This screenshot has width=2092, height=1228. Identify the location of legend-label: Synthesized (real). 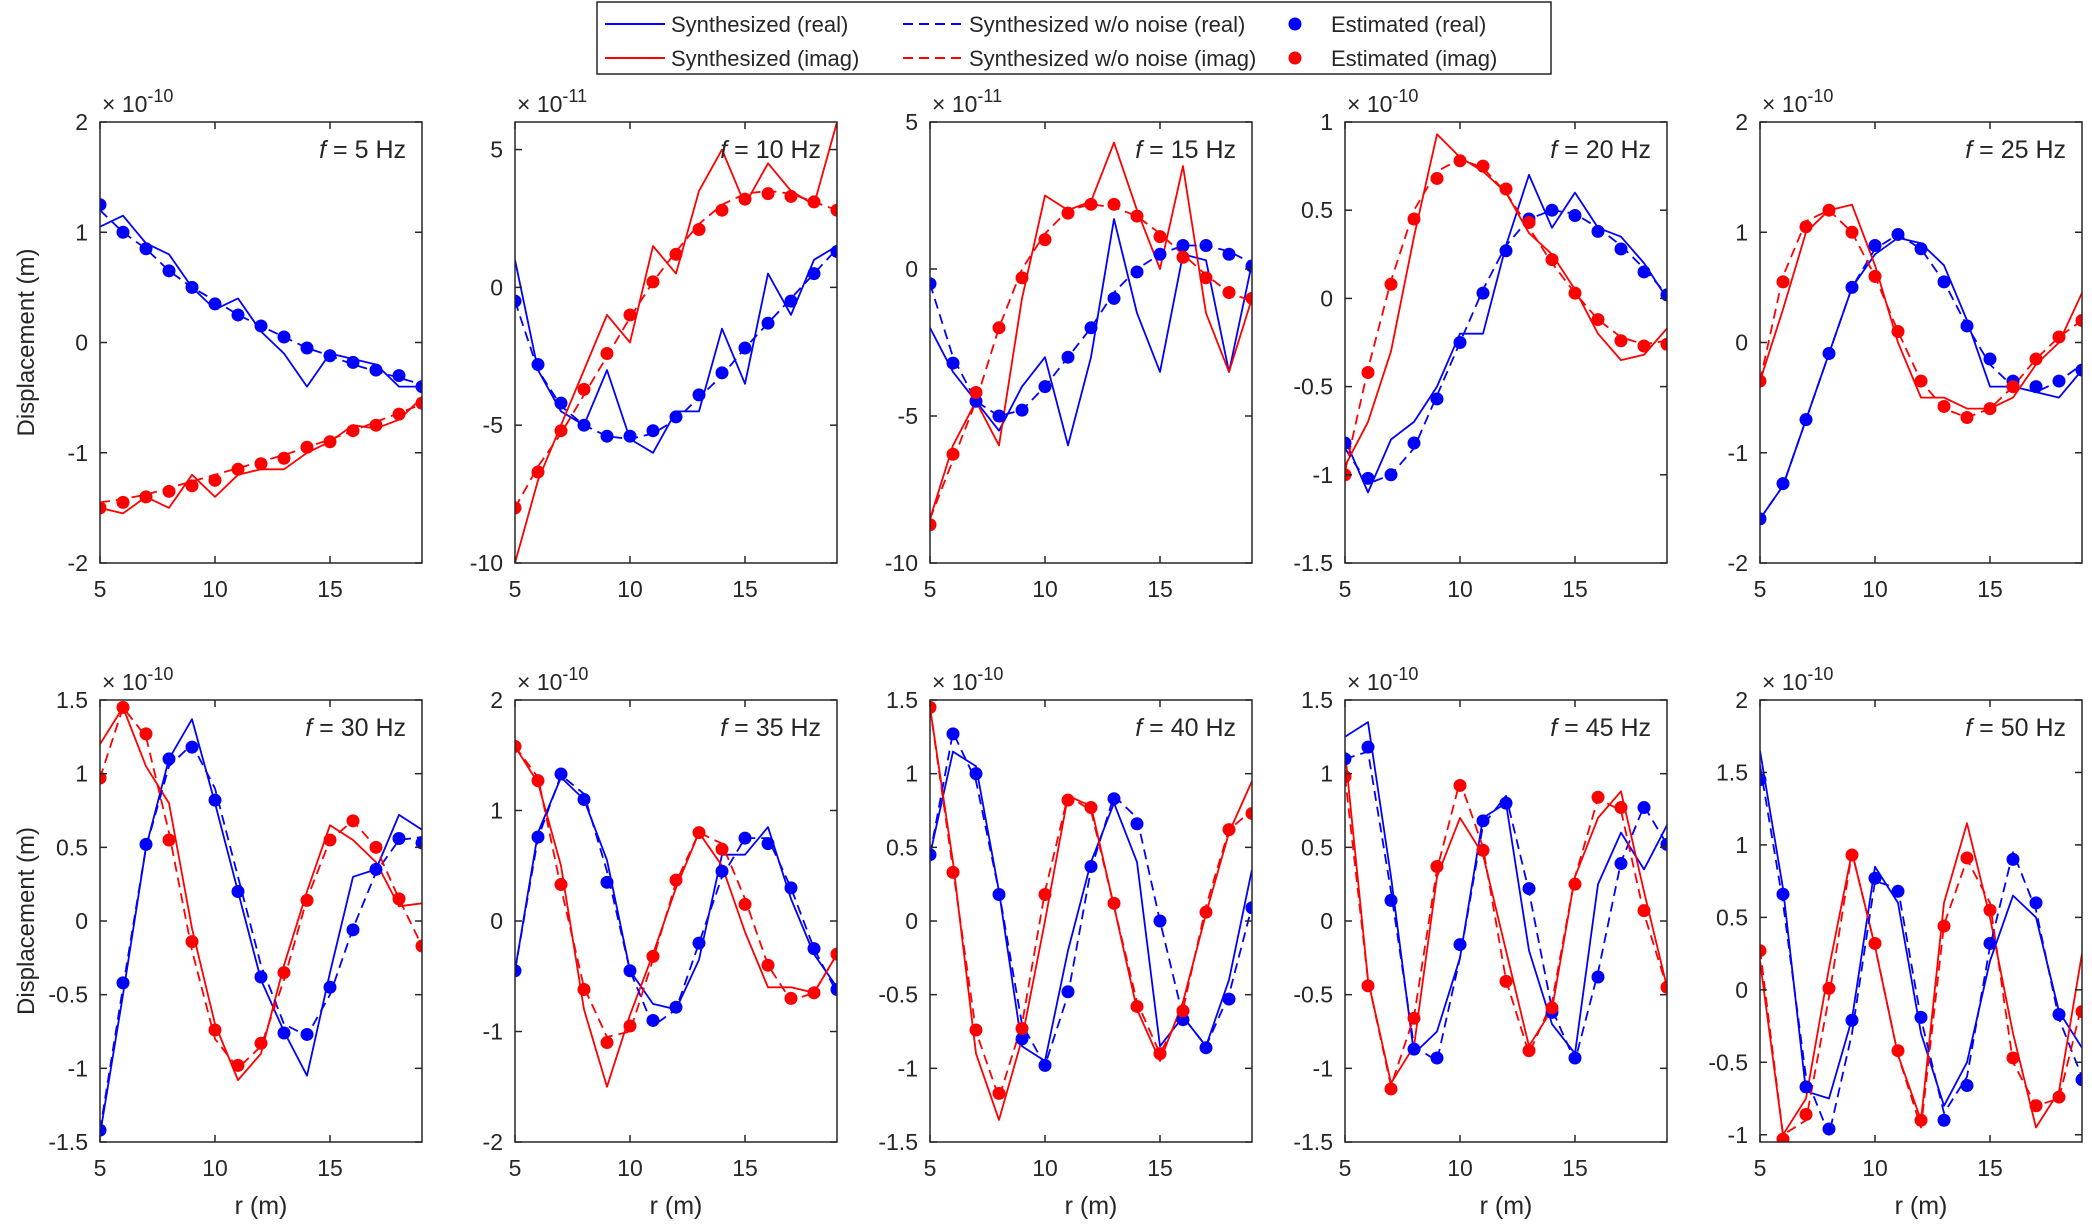
(759, 24).